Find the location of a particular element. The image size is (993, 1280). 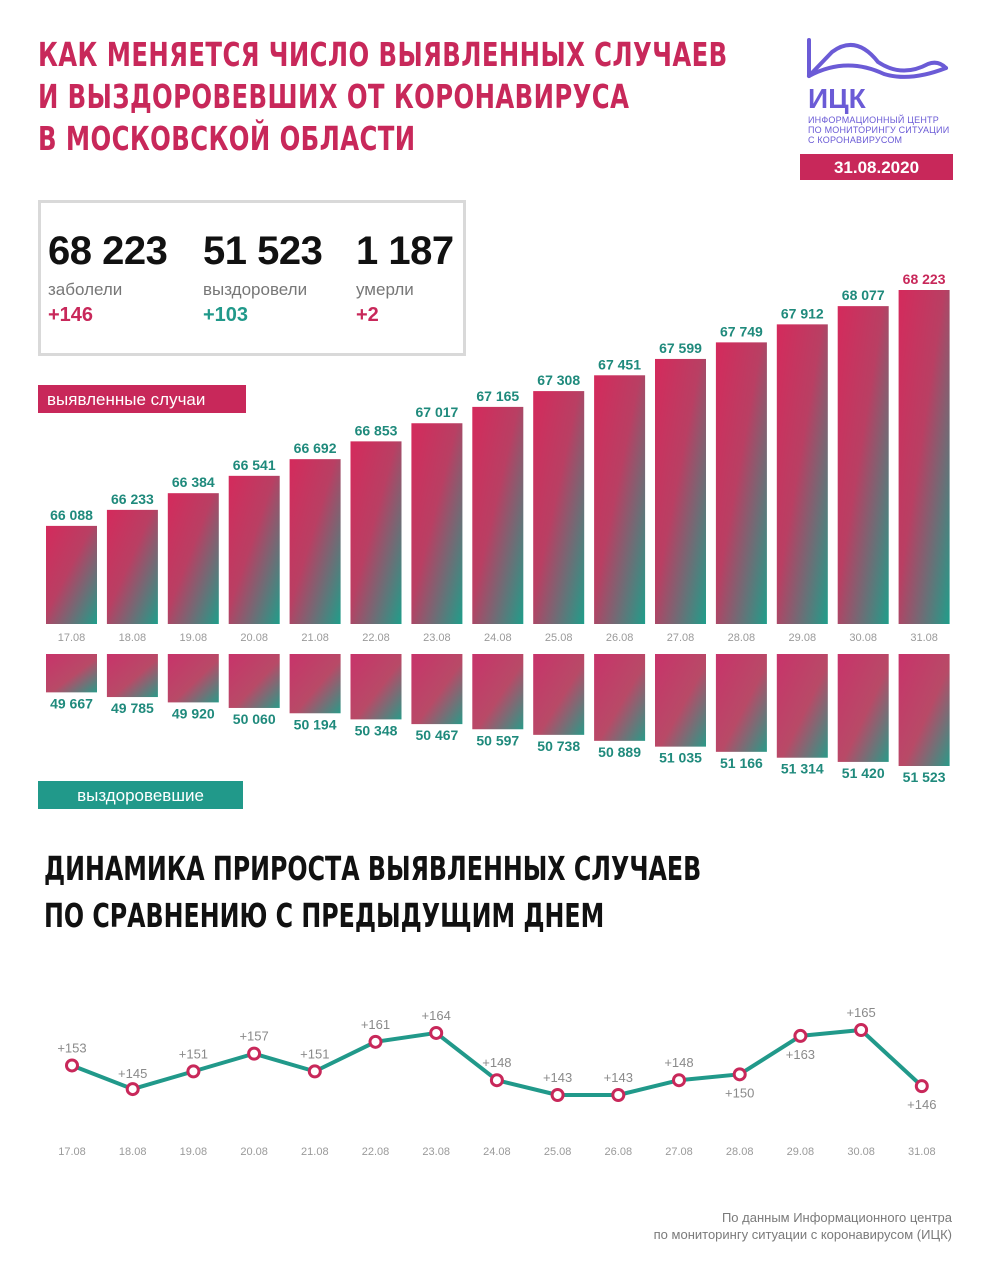

section-title-line-2: ПО СРАВНЕНИЮ С ПРЕДЫДУЩИМ ДНЕМ is located at coordinates (324, 915).